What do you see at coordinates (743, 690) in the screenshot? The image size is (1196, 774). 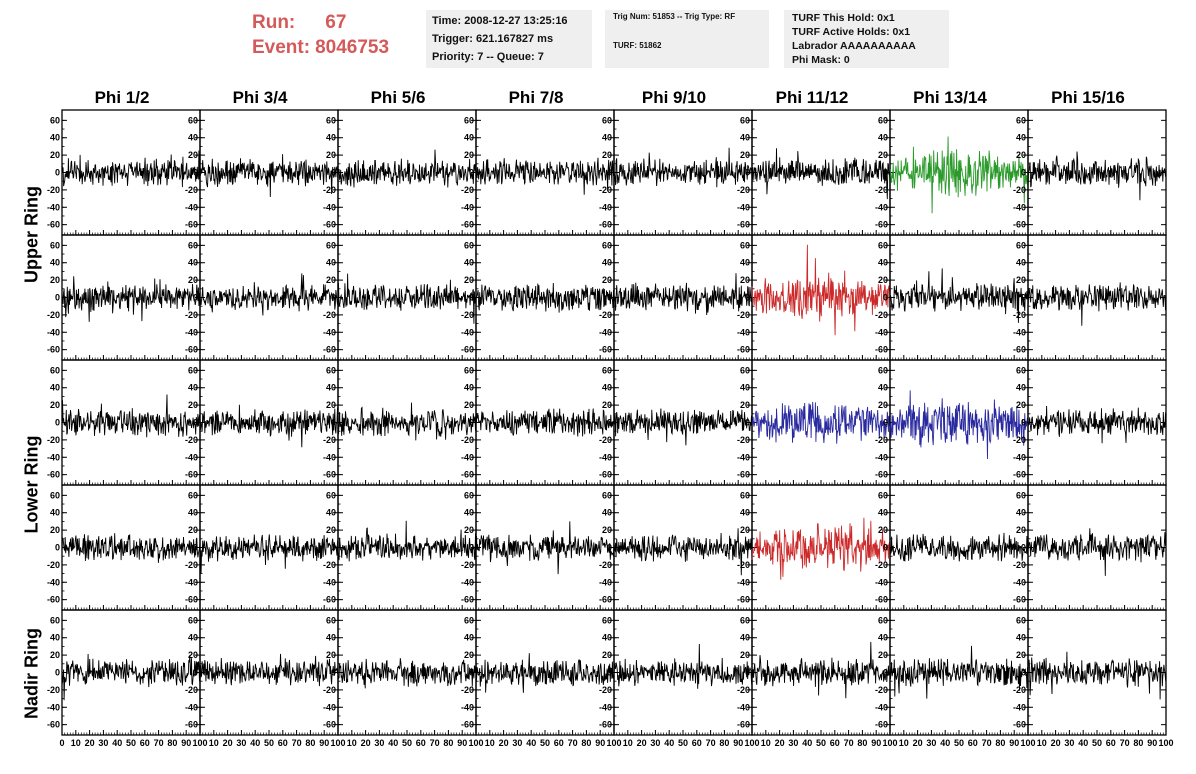 I see `y-tick-label-r4-phi-11-12--20: -20` at bounding box center [743, 690].